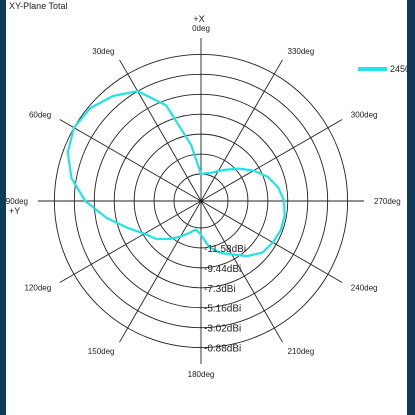 The height and width of the screenshot is (415, 415). What do you see at coordinates (103, 51) in the screenshot?
I see `angle-tick-label: 30deg` at bounding box center [103, 51].